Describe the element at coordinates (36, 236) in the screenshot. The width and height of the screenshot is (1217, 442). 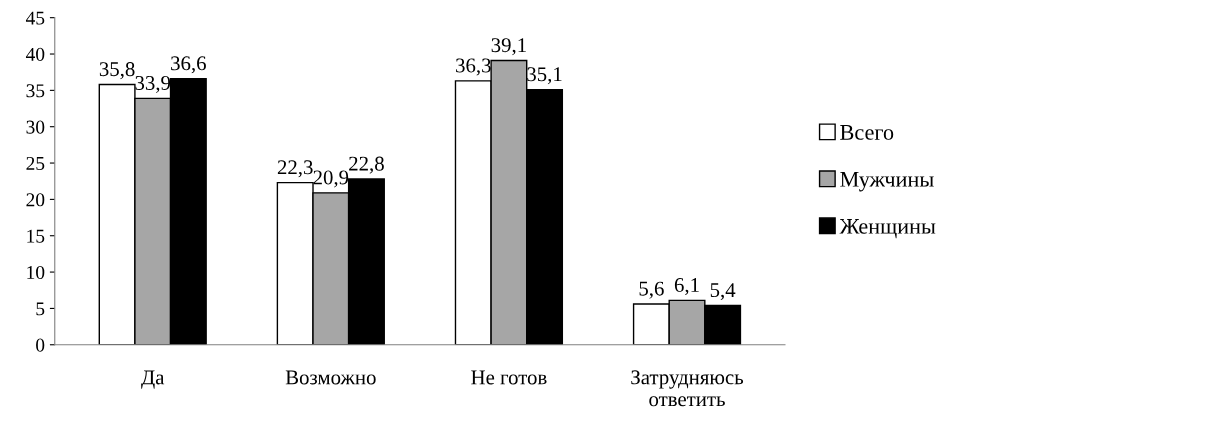
I see `y-tick-label: 15` at that location.